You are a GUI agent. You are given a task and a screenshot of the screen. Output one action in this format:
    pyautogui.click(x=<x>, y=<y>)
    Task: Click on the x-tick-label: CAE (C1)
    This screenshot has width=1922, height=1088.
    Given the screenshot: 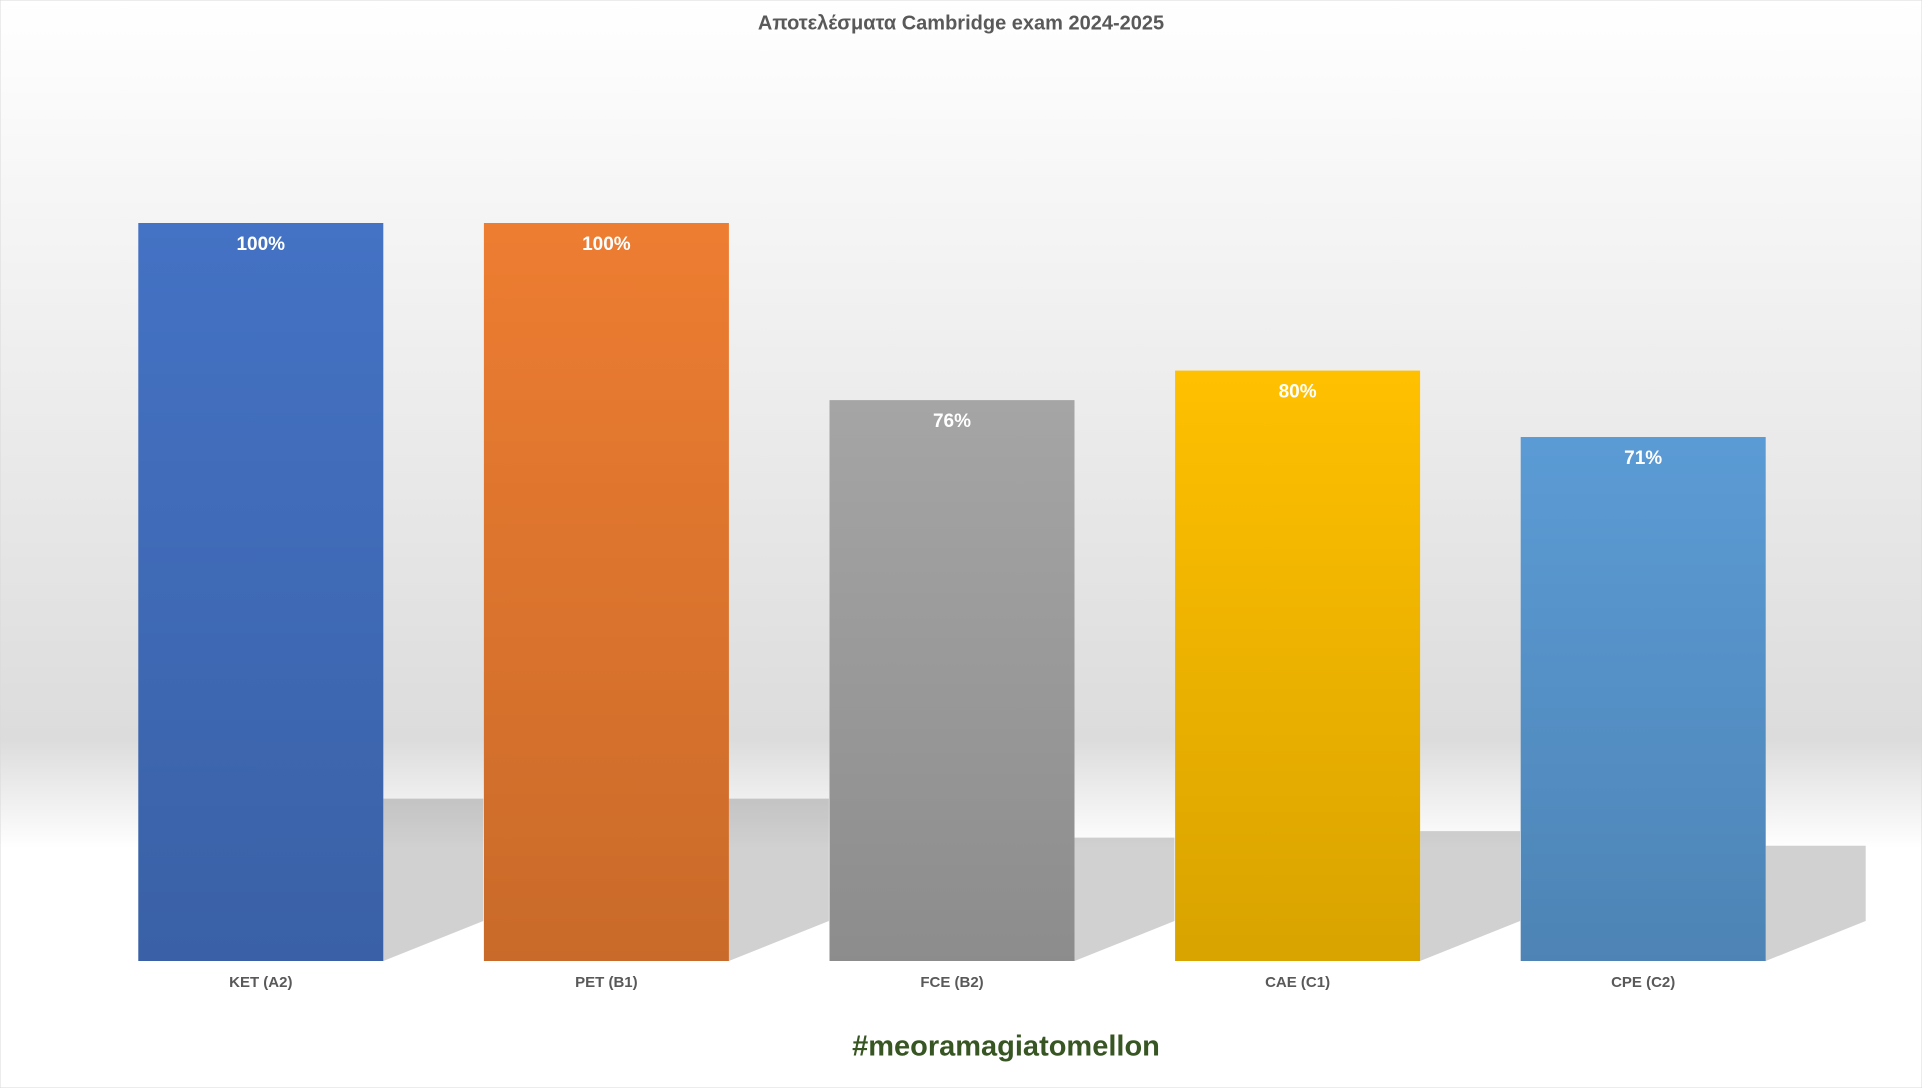 What is the action you would take?
    pyautogui.click(x=1297, y=982)
    